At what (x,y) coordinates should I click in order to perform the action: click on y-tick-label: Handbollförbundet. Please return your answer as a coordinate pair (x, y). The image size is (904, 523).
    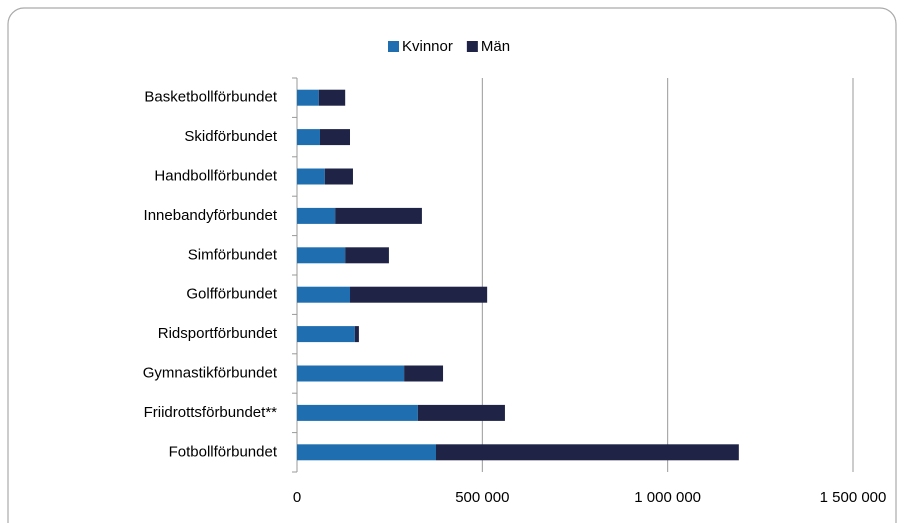
    Looking at the image, I should click on (215, 175).